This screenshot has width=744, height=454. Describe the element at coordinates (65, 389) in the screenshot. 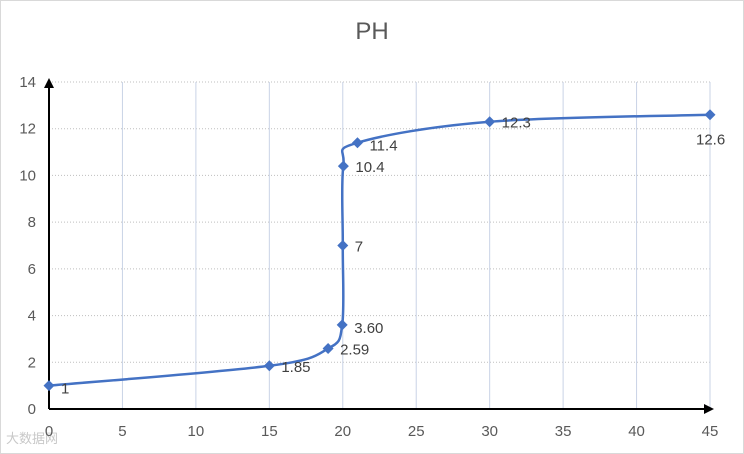

I see `data-label: 1` at that location.